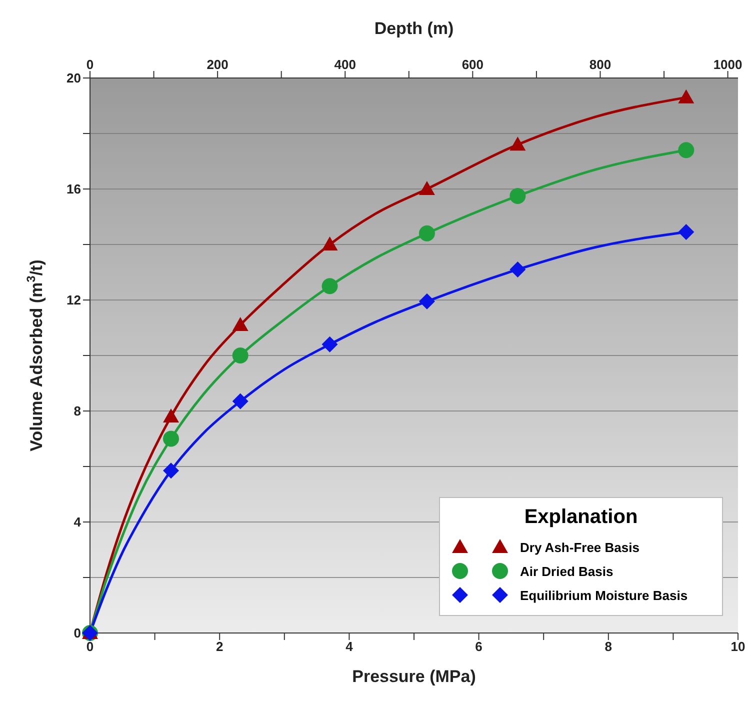 The width and height of the screenshot is (753, 703). I want to click on y-tick-label: 8, so click(77, 411).